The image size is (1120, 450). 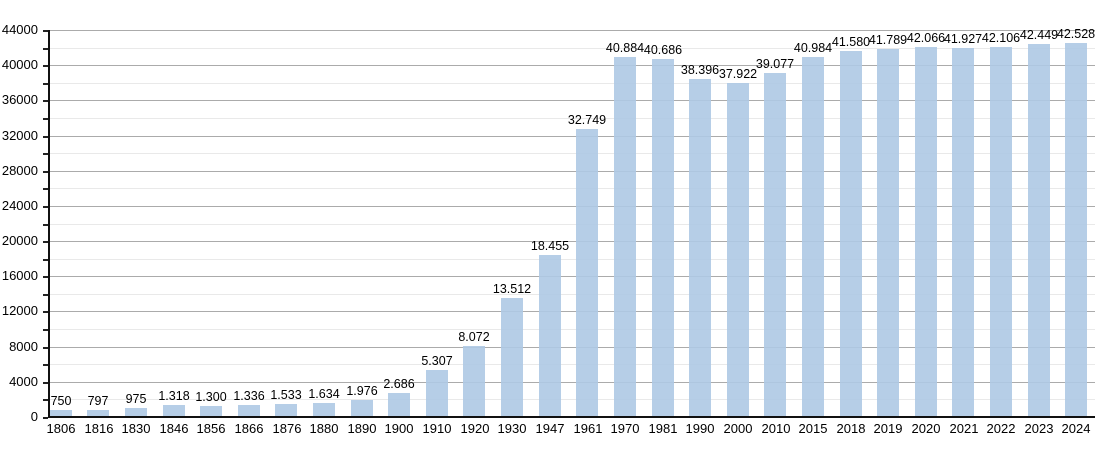 What do you see at coordinates (362, 428) in the screenshot?
I see `x-axis-tick-label: 1890` at bounding box center [362, 428].